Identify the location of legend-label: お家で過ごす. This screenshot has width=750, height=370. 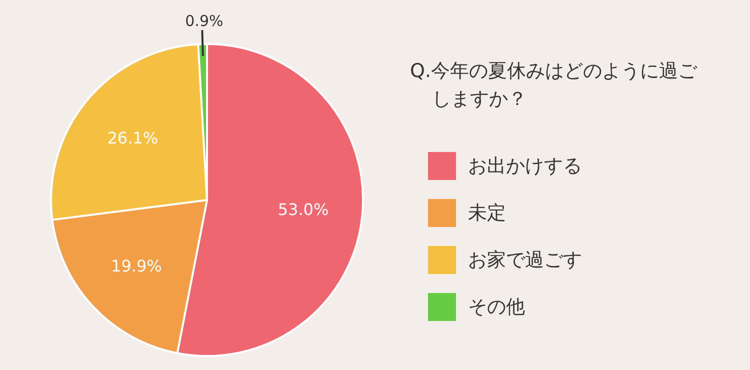
(525, 260).